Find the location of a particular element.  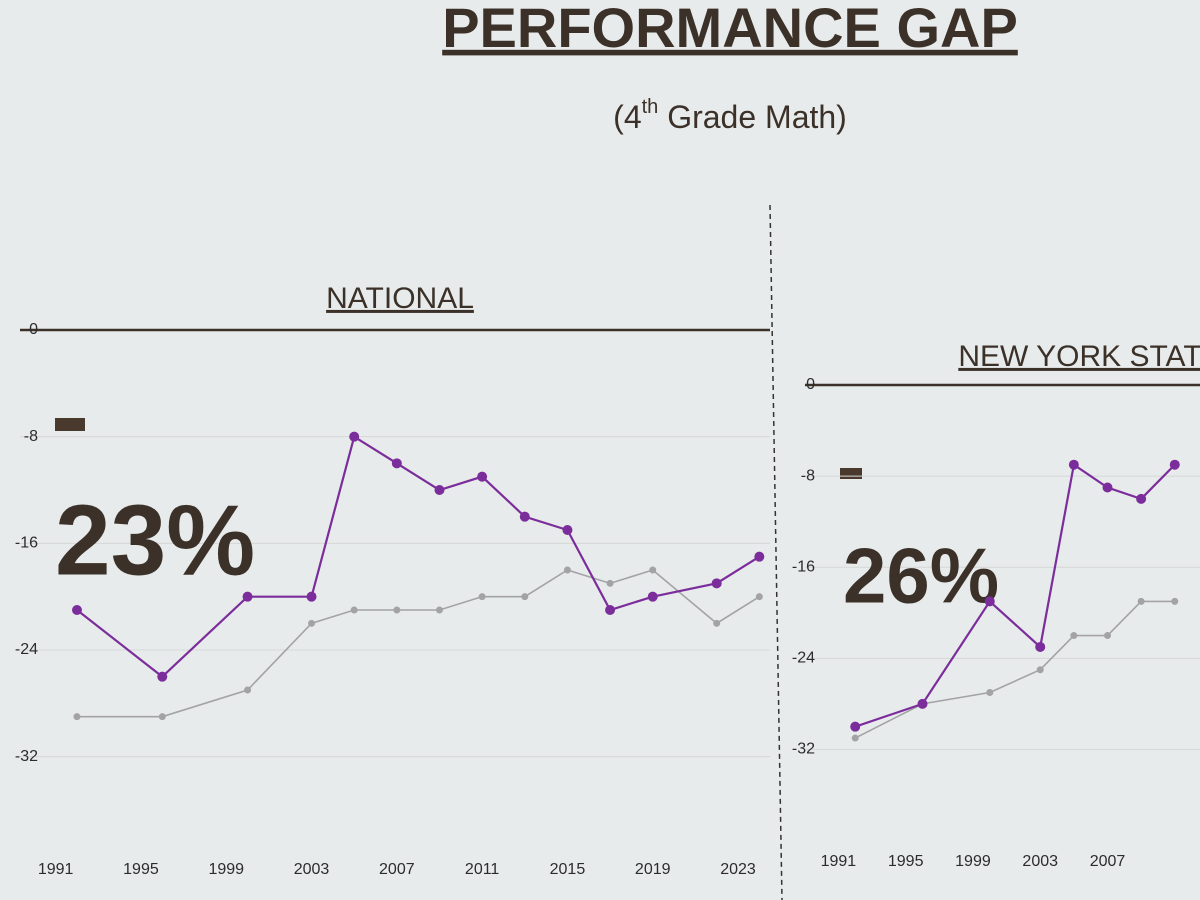

subtitle-text: (4 is located at coordinates (627, 117).